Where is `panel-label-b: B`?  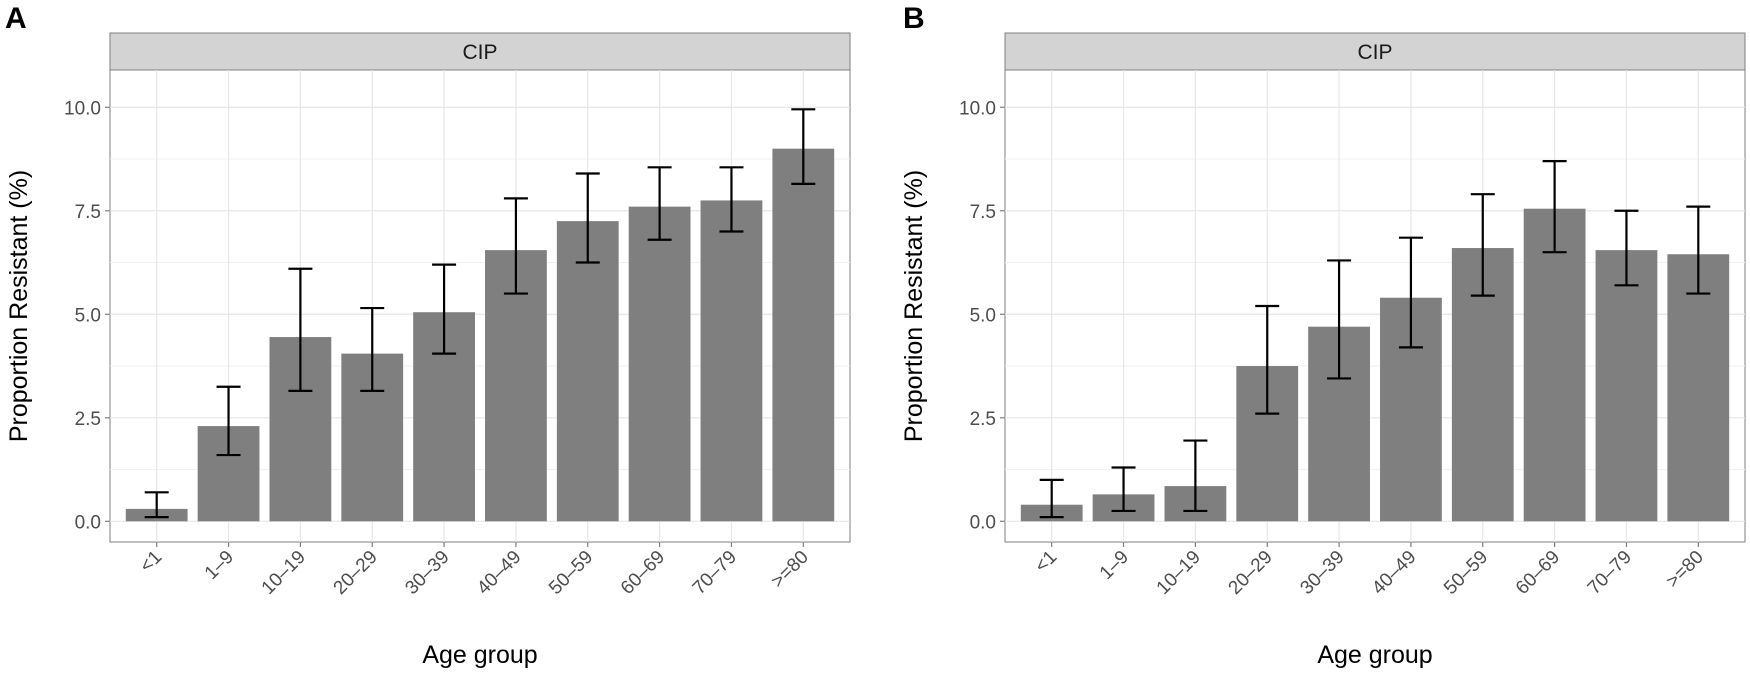
panel-label-b: B is located at coordinates (914, 18).